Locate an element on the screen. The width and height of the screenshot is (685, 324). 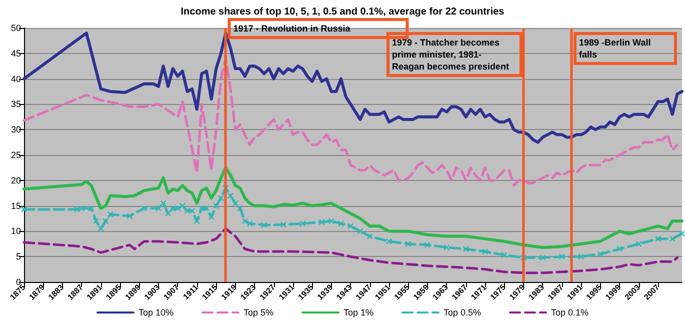
legend-label: Top 0.5% is located at coordinates (463, 313).